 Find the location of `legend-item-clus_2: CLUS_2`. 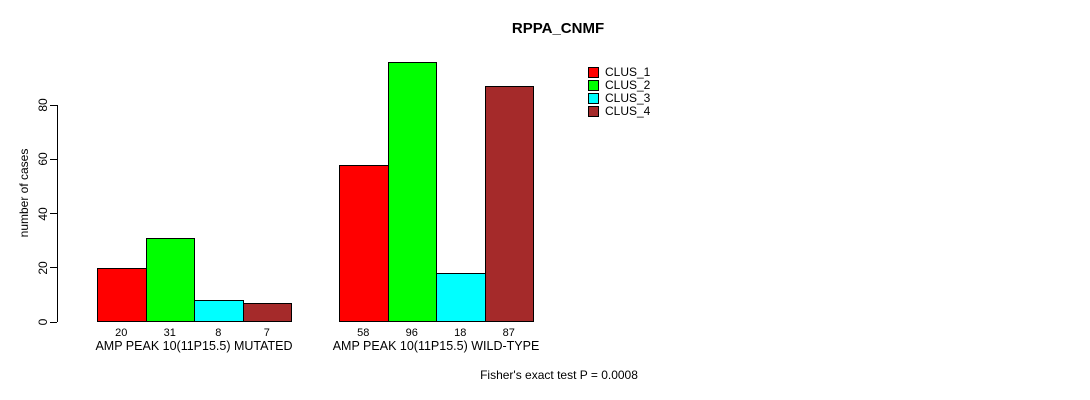

legend-item-clus_2: CLUS_2 is located at coordinates (619, 85).